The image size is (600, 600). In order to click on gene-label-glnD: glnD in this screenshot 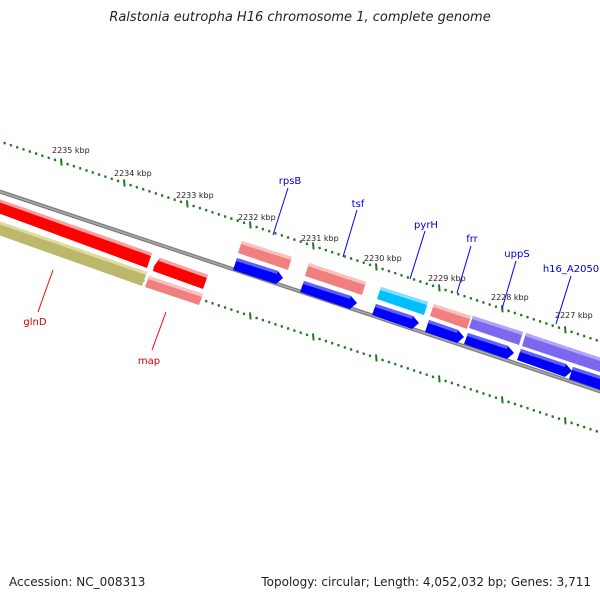, I will do `click(34, 322)`.